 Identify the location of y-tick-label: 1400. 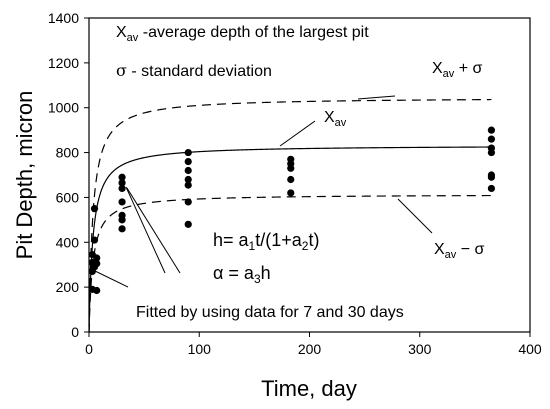
(63, 18).